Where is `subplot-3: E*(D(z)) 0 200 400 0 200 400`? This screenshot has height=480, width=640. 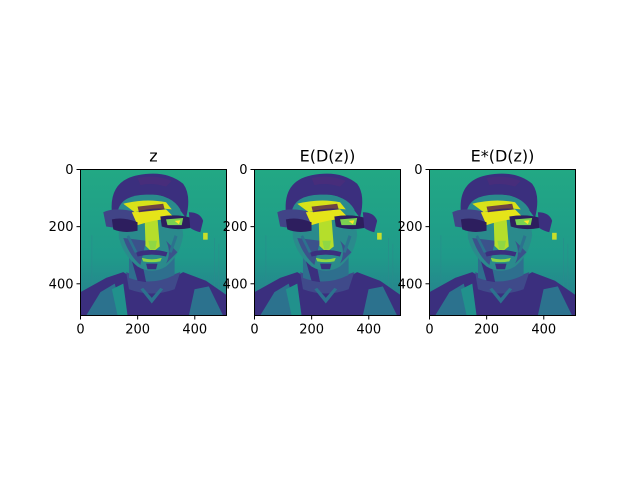
subplot-3: E*(D(z)) 0 200 400 0 200 400 is located at coordinates (487, 242).